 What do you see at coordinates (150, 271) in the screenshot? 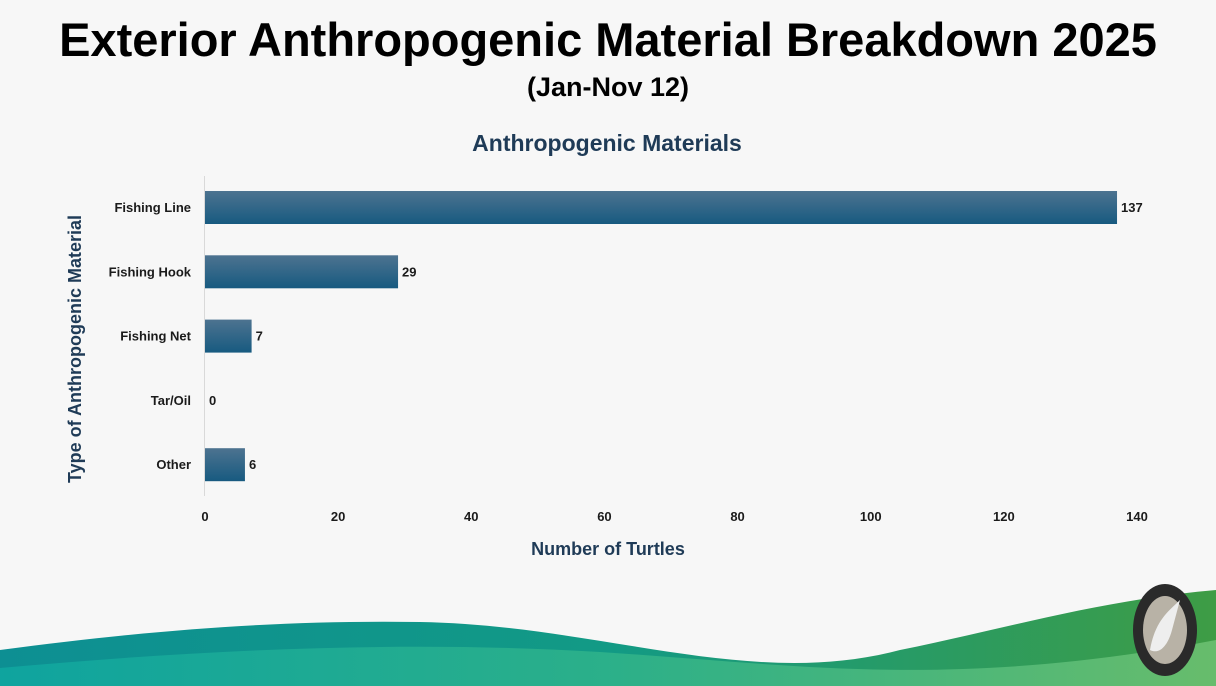
I see `category-label: Fishing Hook` at bounding box center [150, 271].